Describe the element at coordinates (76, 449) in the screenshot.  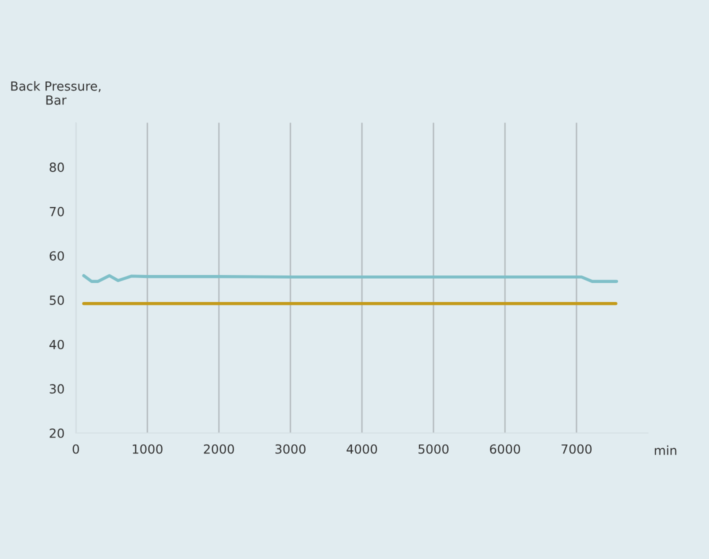
I see `x-tick-label: 0` at that location.